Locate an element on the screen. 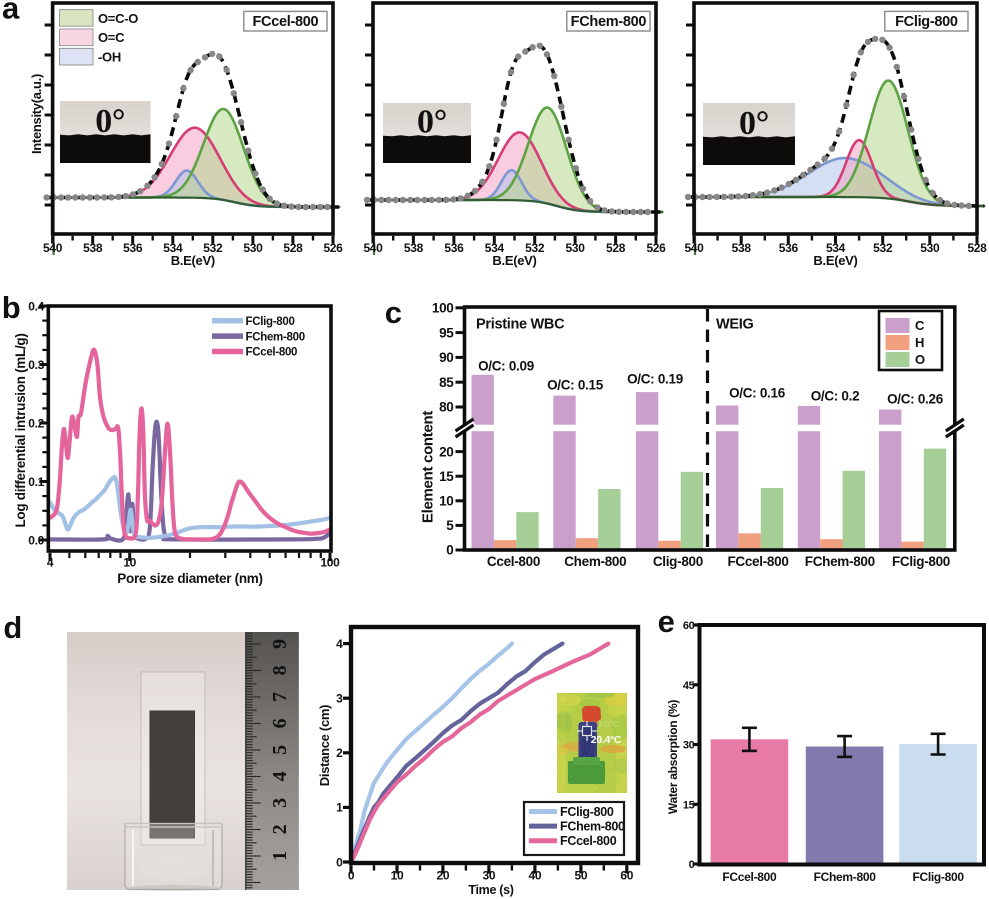 Image resolution: width=989 pixels, height=899 pixels. svg-text: O/C: 0.2 is located at coordinates (835, 396).